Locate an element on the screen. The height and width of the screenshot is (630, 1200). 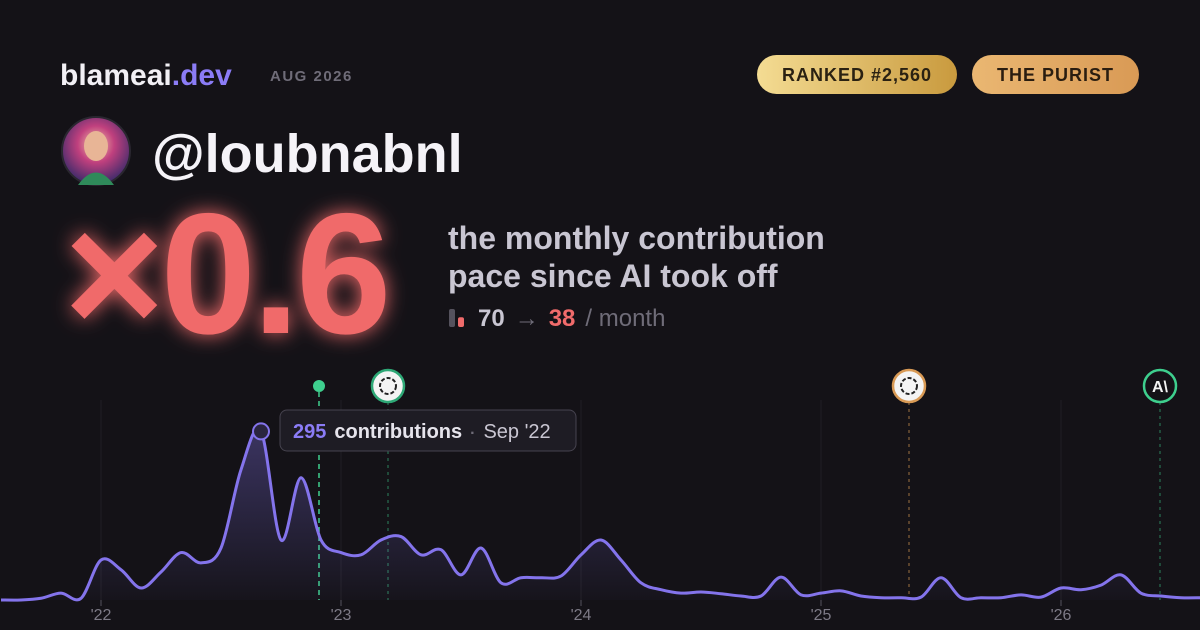
pace-after: 38 is located at coordinates (562, 318).